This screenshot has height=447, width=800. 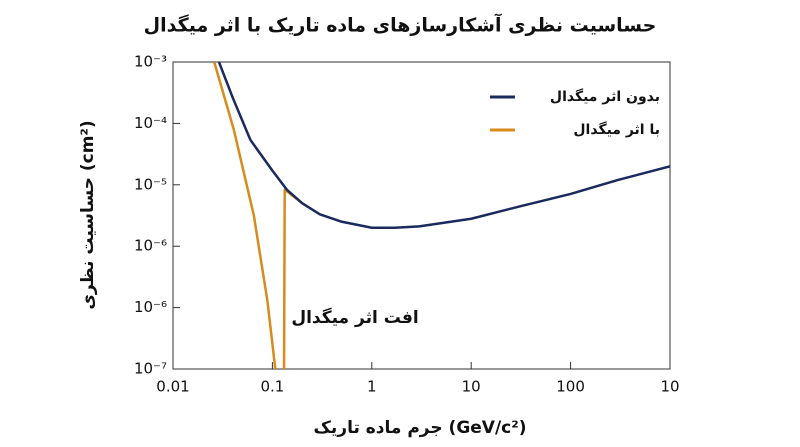 What do you see at coordinates (172, 387) in the screenshot?
I see `x-tick-label: 0.01` at bounding box center [172, 387].